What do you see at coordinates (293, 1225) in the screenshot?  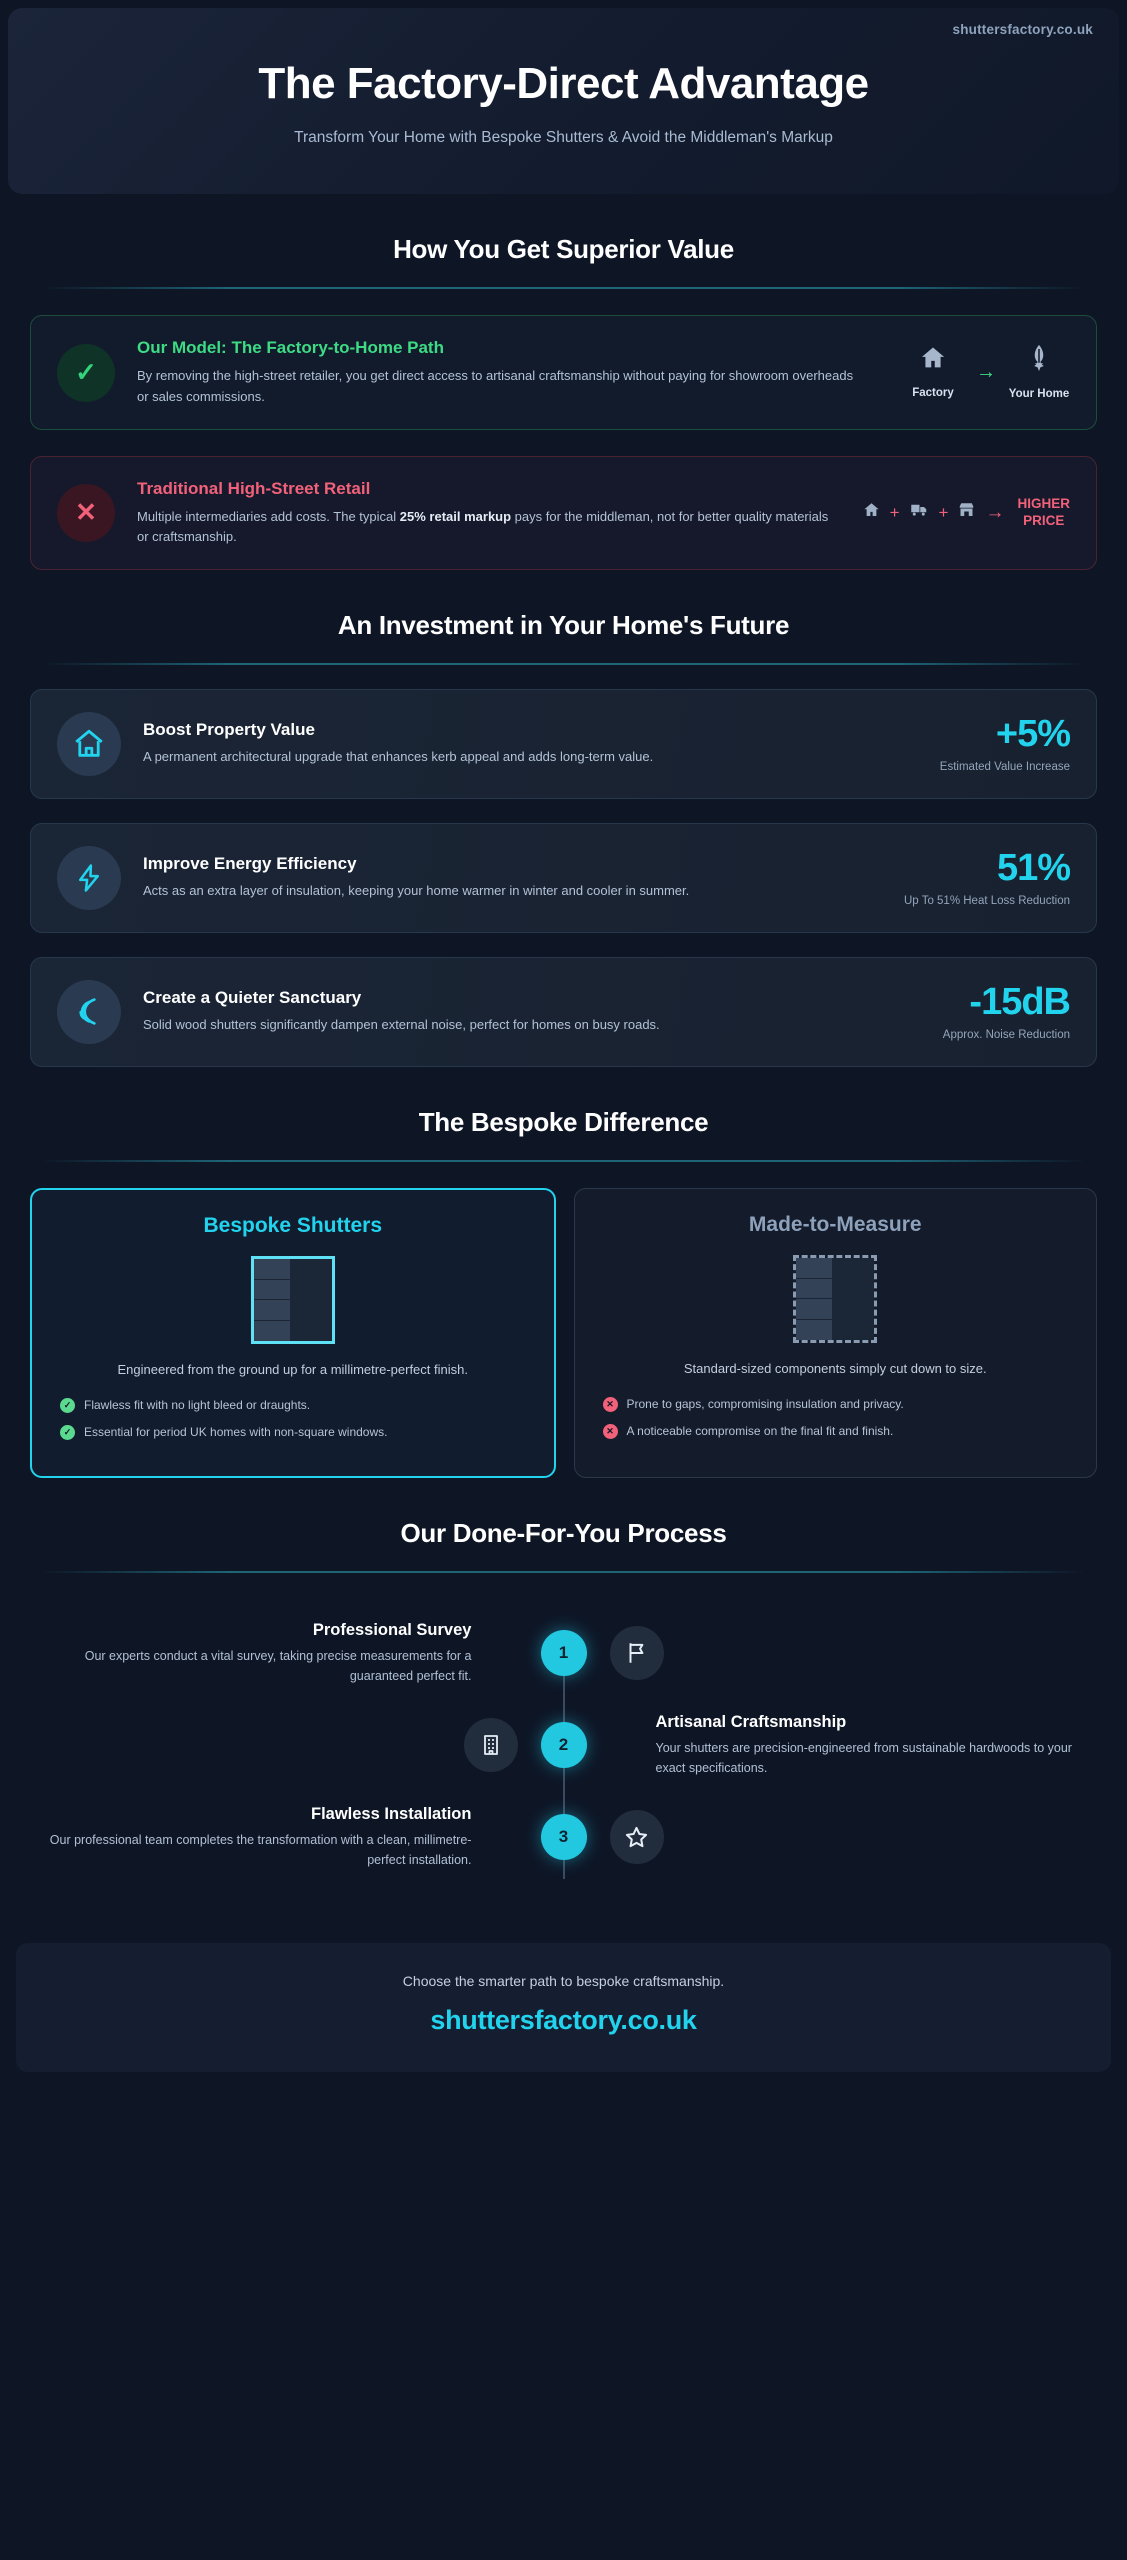 I see `bespoke-panel-title: Bespoke Shutters` at bounding box center [293, 1225].